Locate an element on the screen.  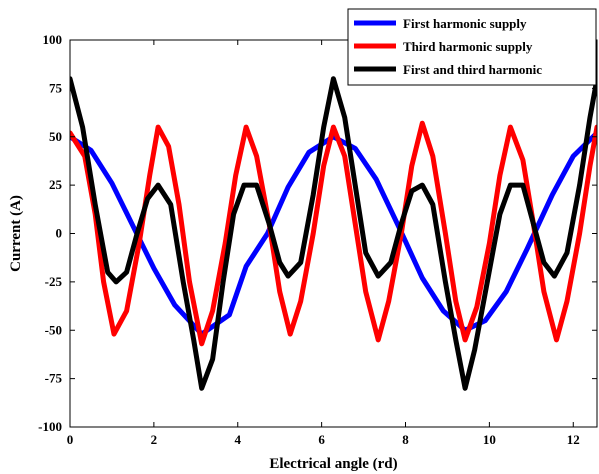
y-tick-label: -100 is located at coordinates (50, 426).